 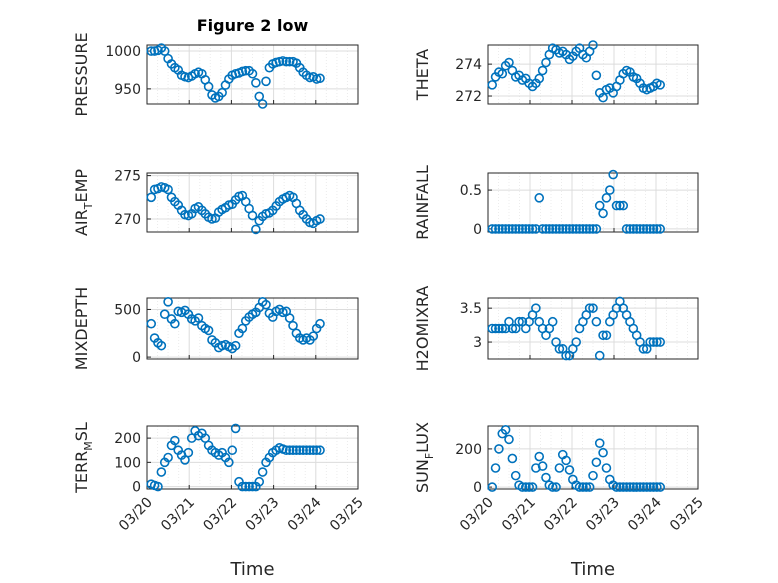 I want to click on x-tick-label: 03/23, so click(x=603, y=515).